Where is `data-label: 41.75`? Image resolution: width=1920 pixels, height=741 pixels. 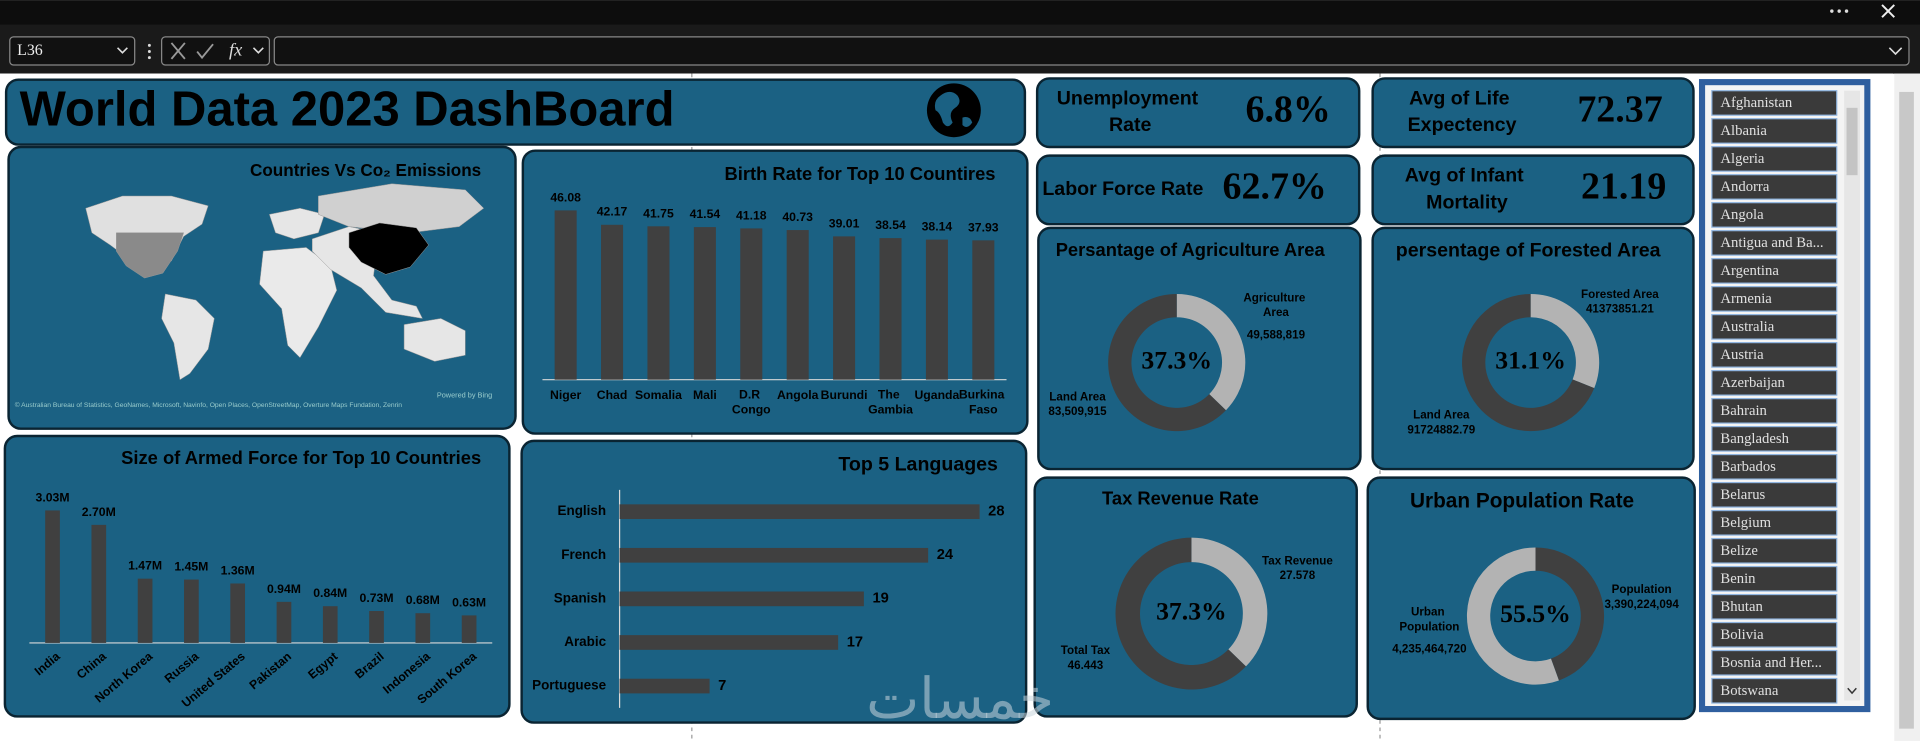 data-label: 41.75 is located at coordinates (658, 213).